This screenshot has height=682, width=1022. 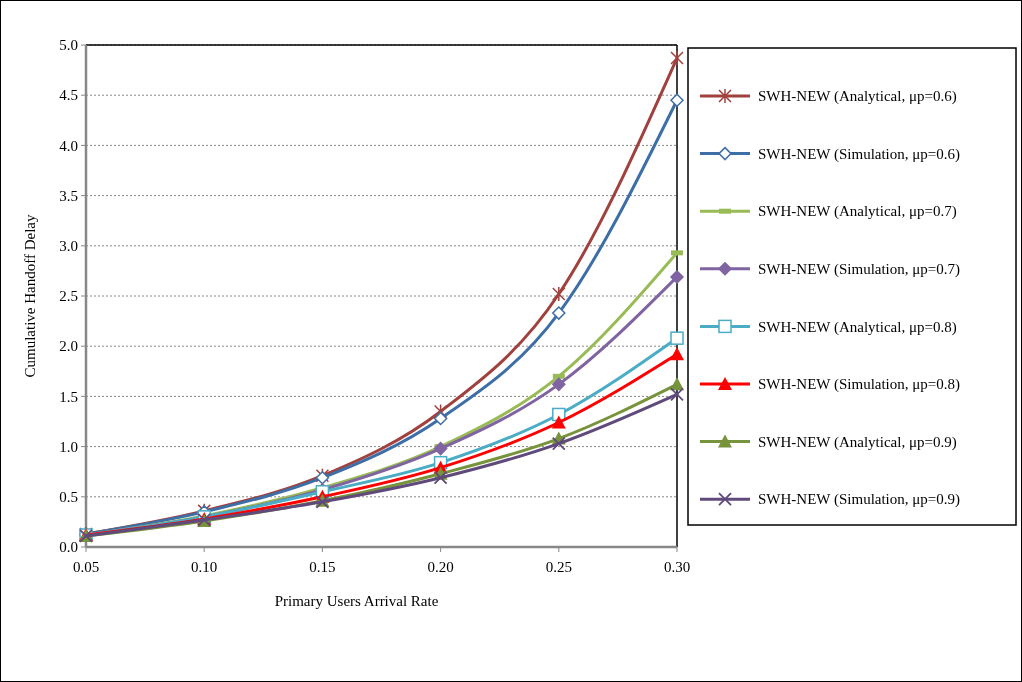 I want to click on legend-label: SWH-NEW (Analytical, μp=0.9), so click(x=857, y=442).